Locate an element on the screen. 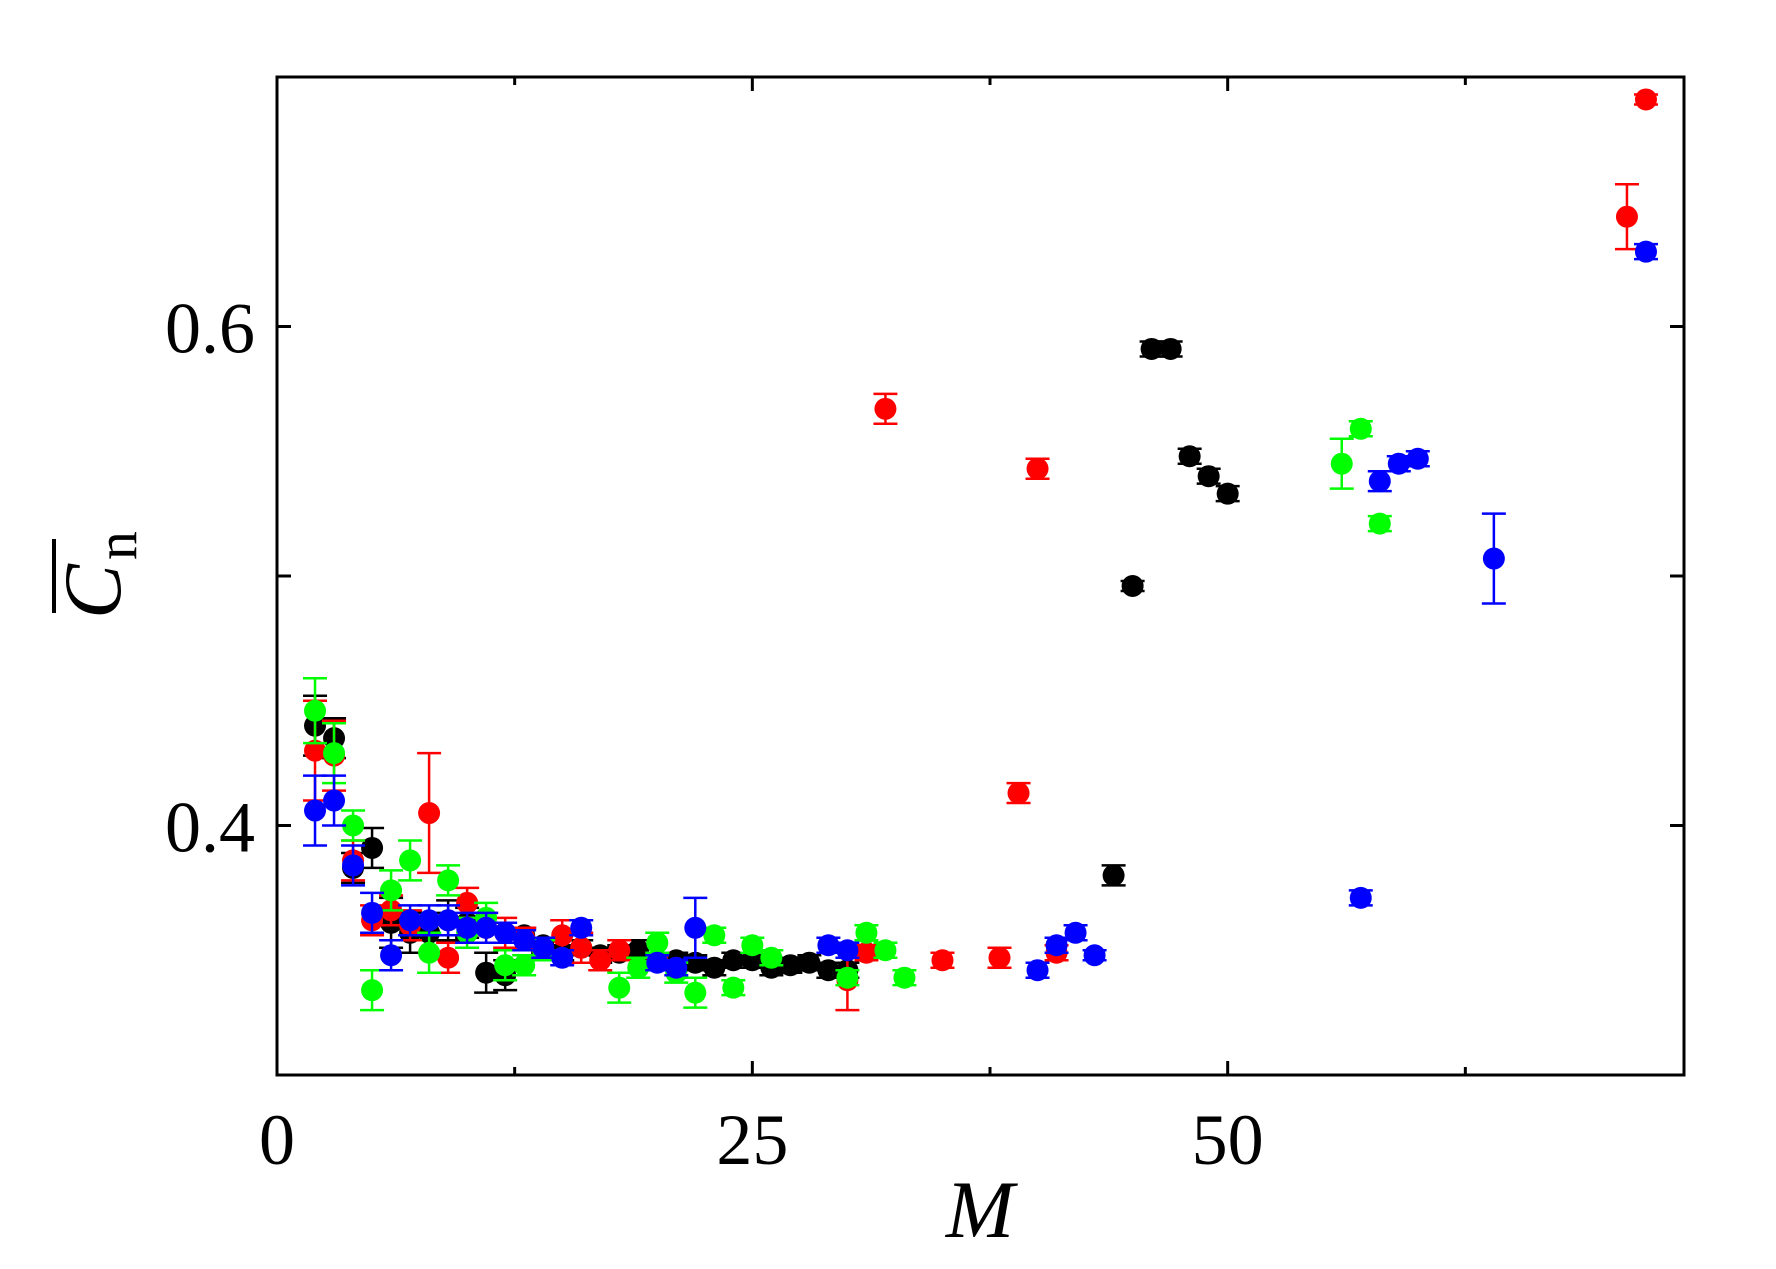 The height and width of the screenshot is (1269, 1776). svg-text: Cn is located at coordinates (98, 575).